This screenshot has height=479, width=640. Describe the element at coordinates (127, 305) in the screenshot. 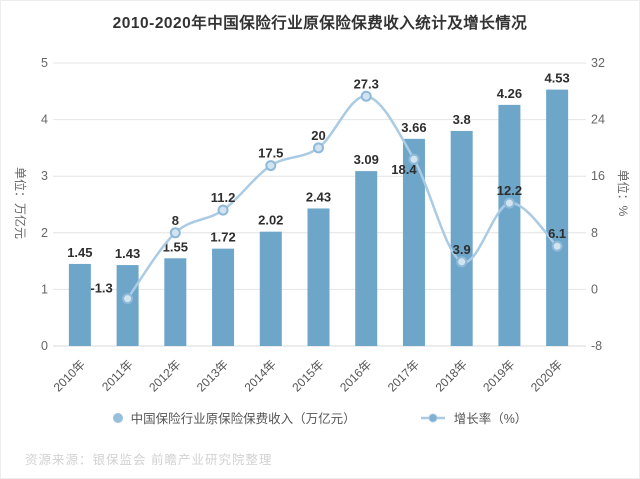

I see `bar-2011年` at that location.